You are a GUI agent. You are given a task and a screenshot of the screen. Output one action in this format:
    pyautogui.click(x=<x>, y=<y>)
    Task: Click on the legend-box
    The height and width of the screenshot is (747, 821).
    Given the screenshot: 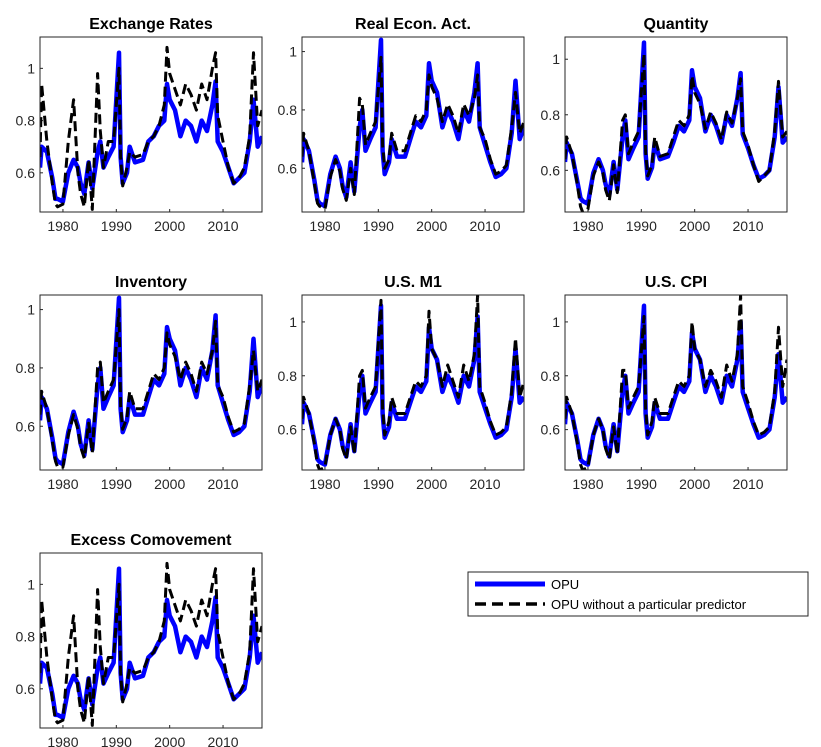 What is the action you would take?
    pyautogui.click(x=638, y=594)
    